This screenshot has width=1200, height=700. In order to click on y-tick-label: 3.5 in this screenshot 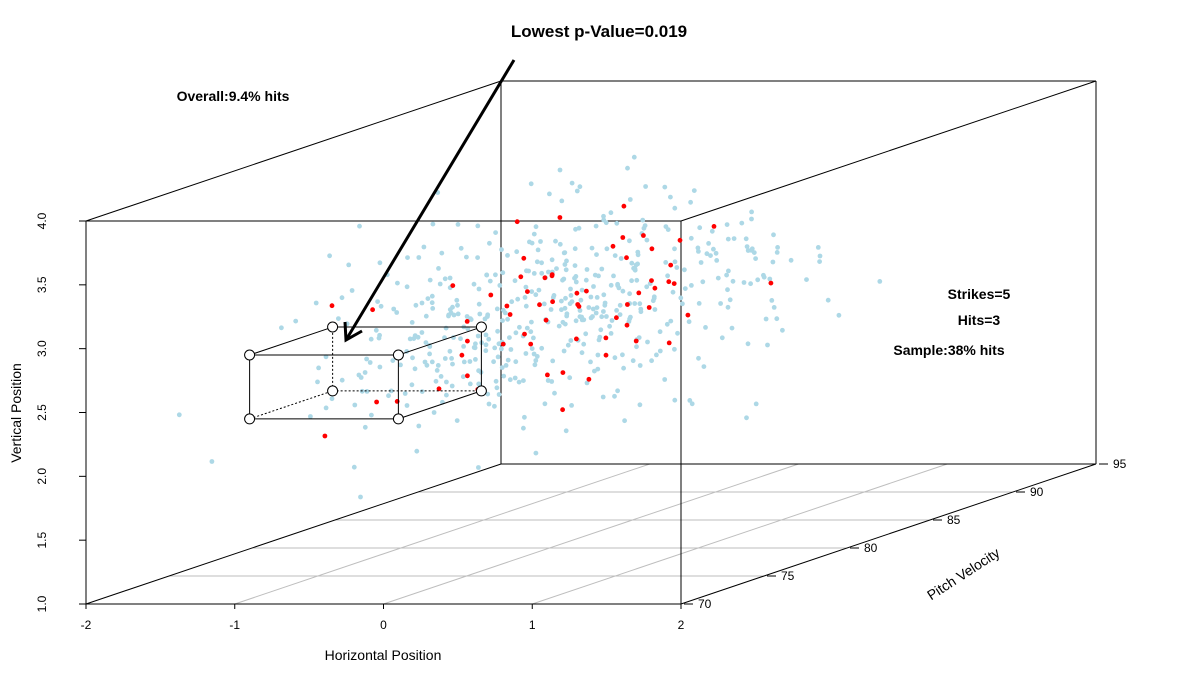, I will do `click(42, 284)`.